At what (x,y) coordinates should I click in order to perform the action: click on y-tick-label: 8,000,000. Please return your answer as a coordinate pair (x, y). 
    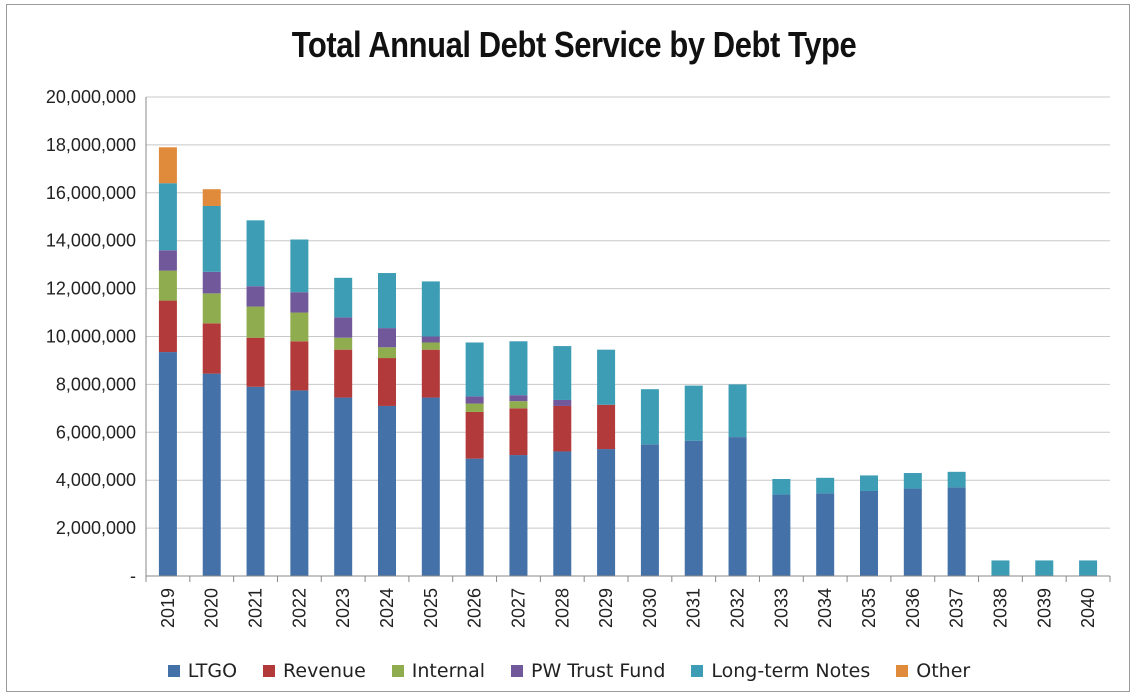
    Looking at the image, I should click on (96, 384).